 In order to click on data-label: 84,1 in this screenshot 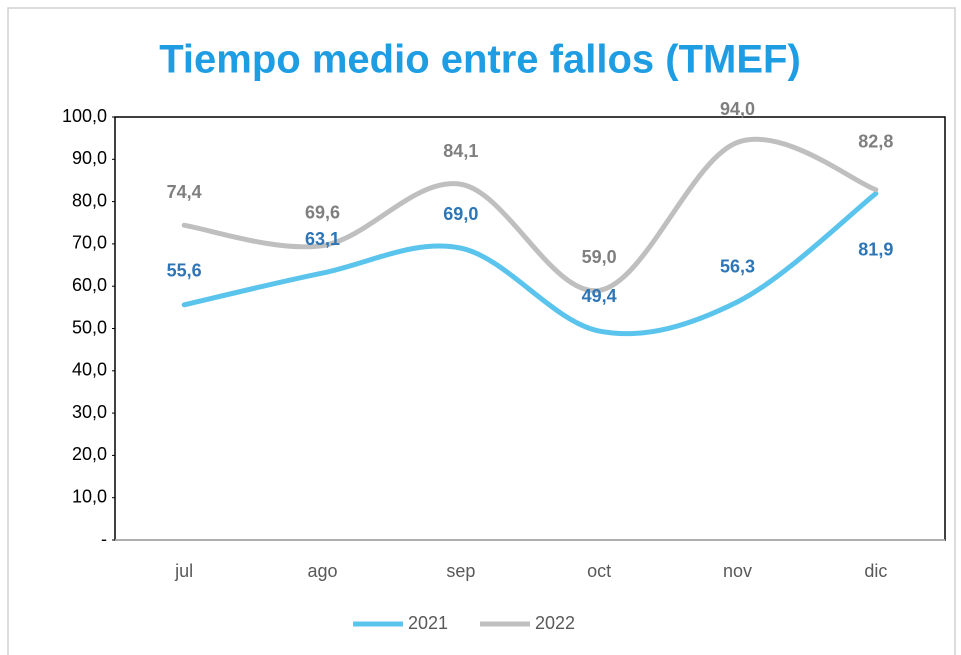, I will do `click(460, 151)`.